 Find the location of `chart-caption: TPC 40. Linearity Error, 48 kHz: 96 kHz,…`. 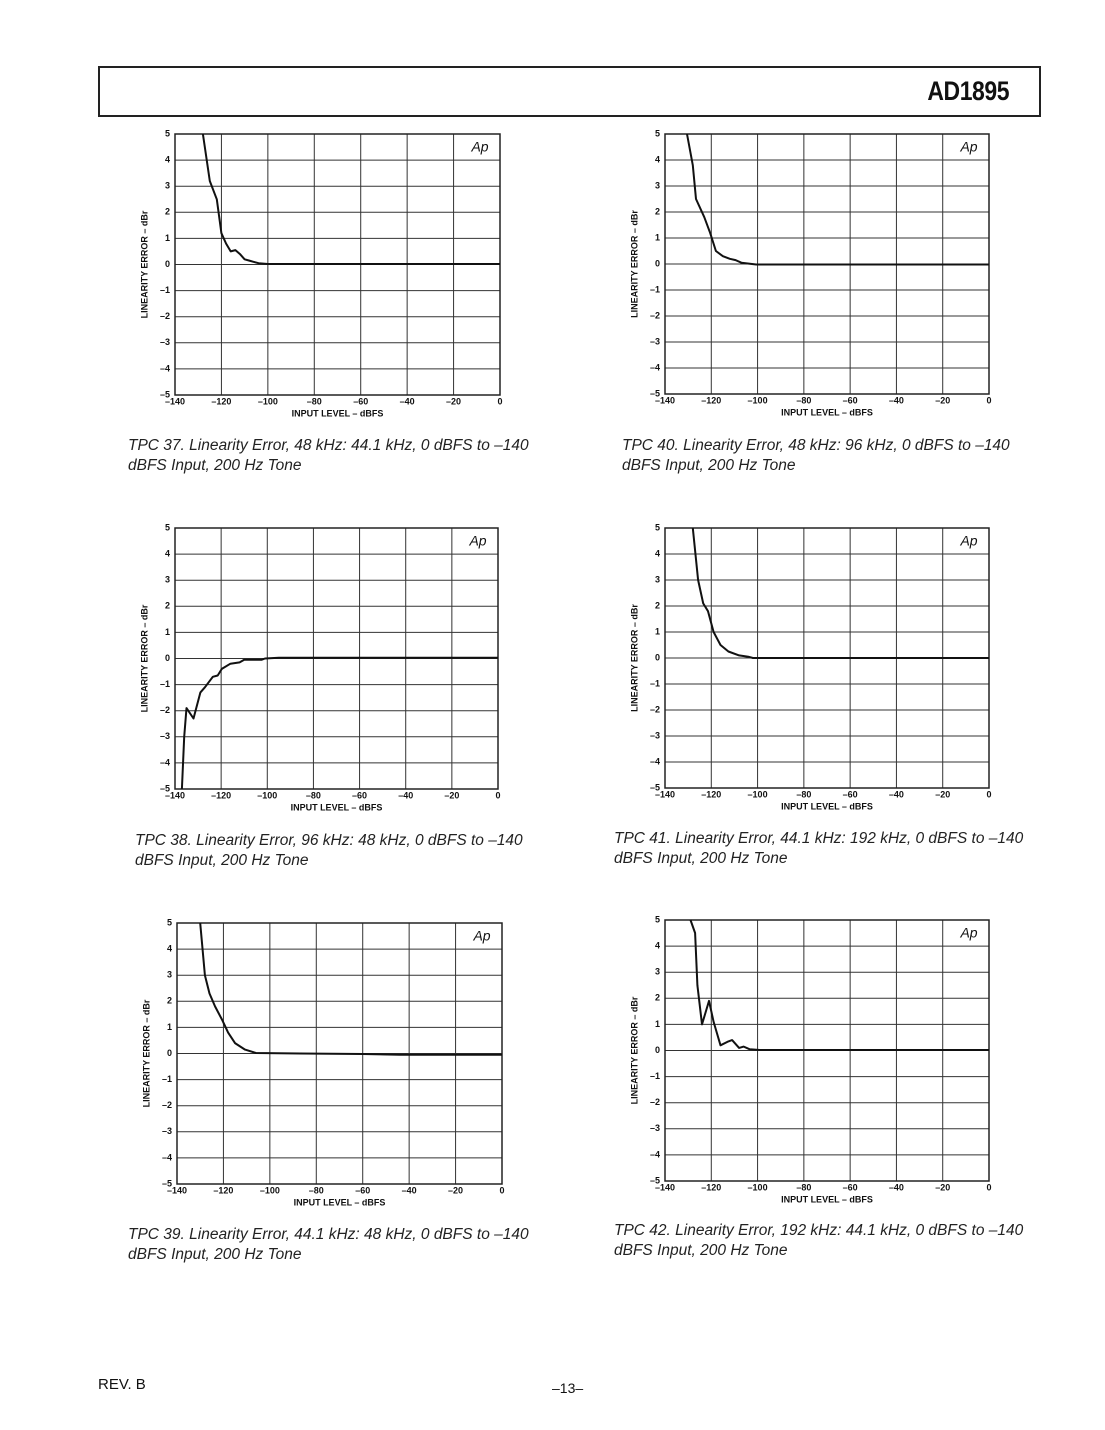

chart-caption: TPC 40. Linearity Error, 48 kHz: 96 kHz,… is located at coordinates (816, 455).